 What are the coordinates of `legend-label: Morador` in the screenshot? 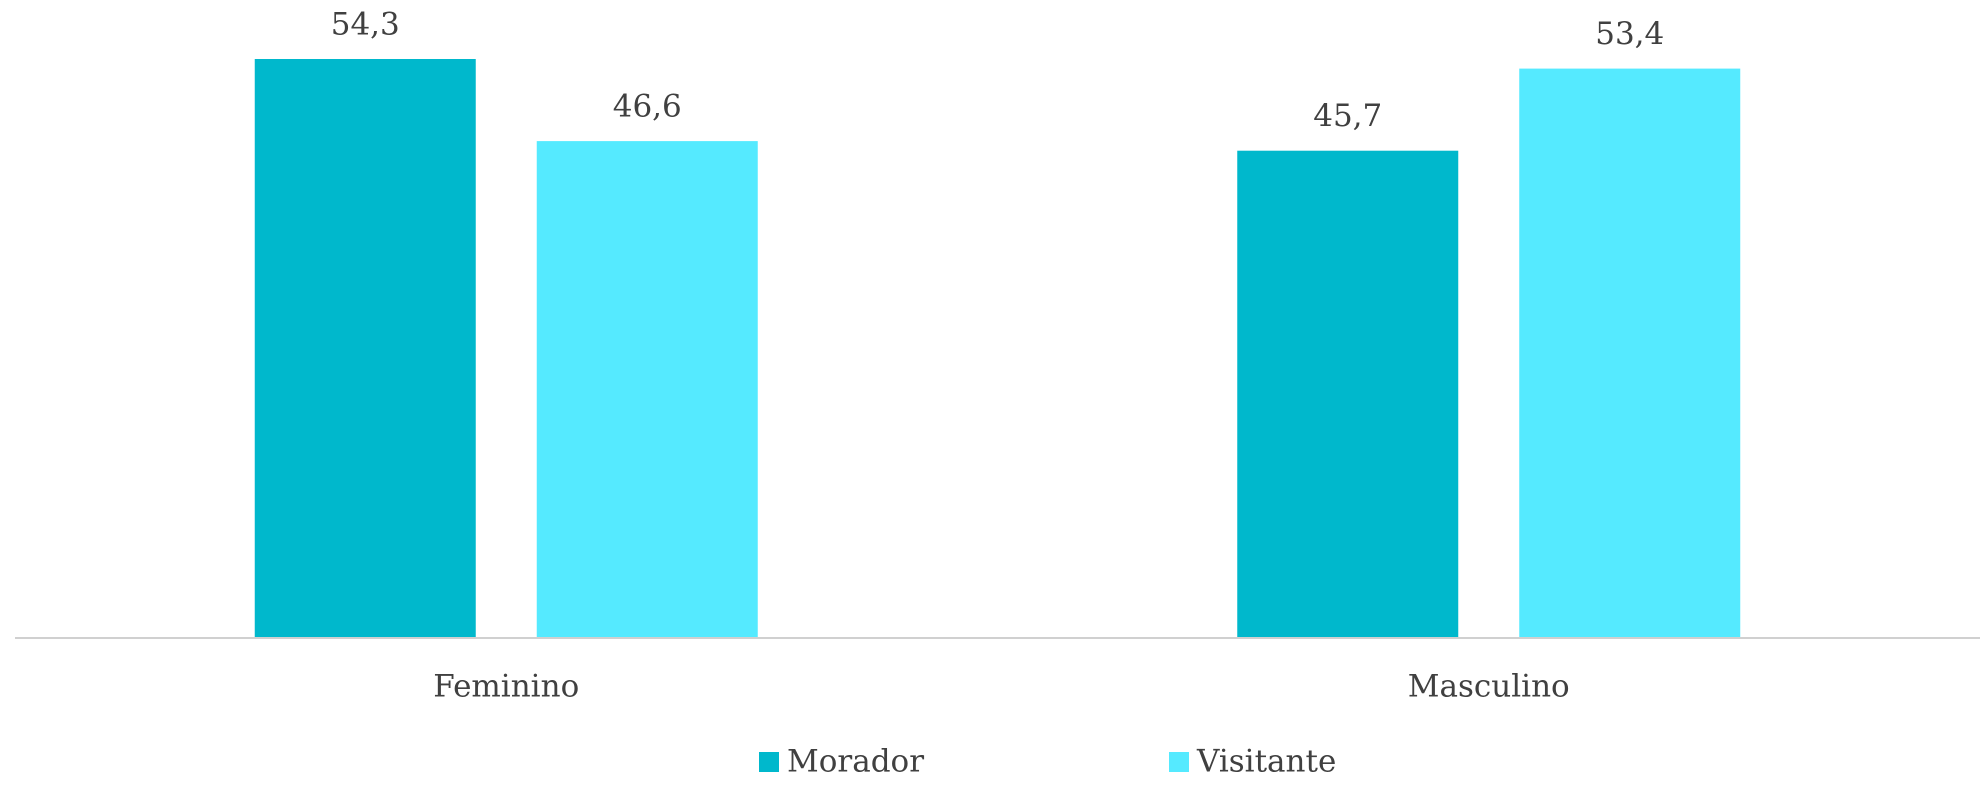 It's located at (855, 762).